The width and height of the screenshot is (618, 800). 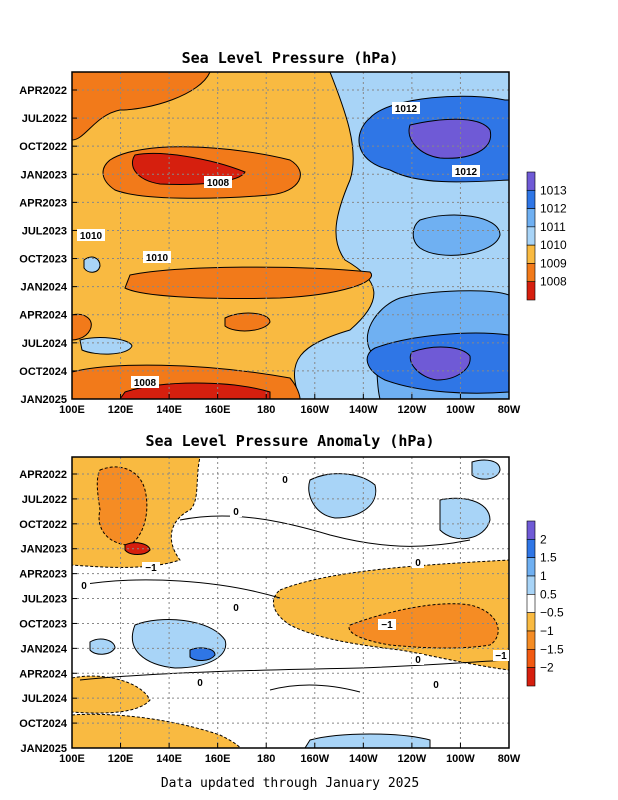 I want to click on colorbar-label: 1013, so click(x=553, y=190).